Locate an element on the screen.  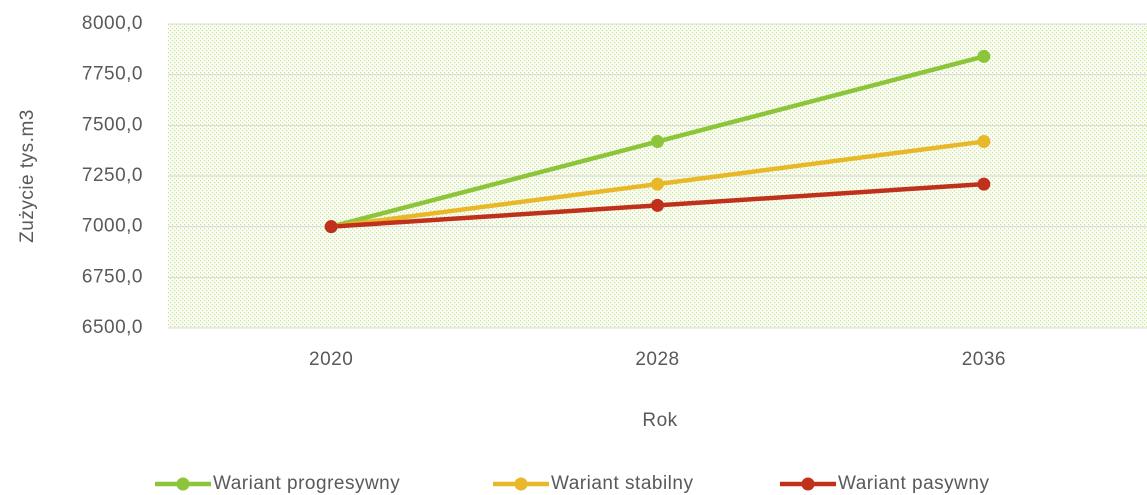
y-tick-label: 8000,0 is located at coordinates (112, 23).